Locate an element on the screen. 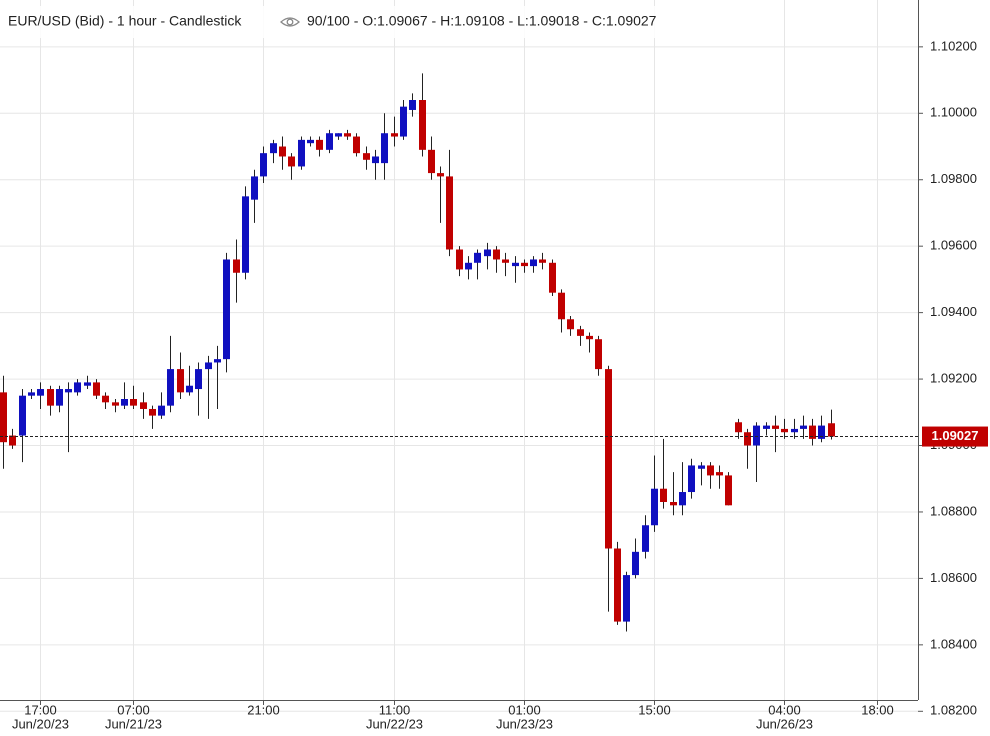 Image resolution: width=990 pixels, height=736 pixels. x-date-label: Jun/21/23 is located at coordinates (133, 723).